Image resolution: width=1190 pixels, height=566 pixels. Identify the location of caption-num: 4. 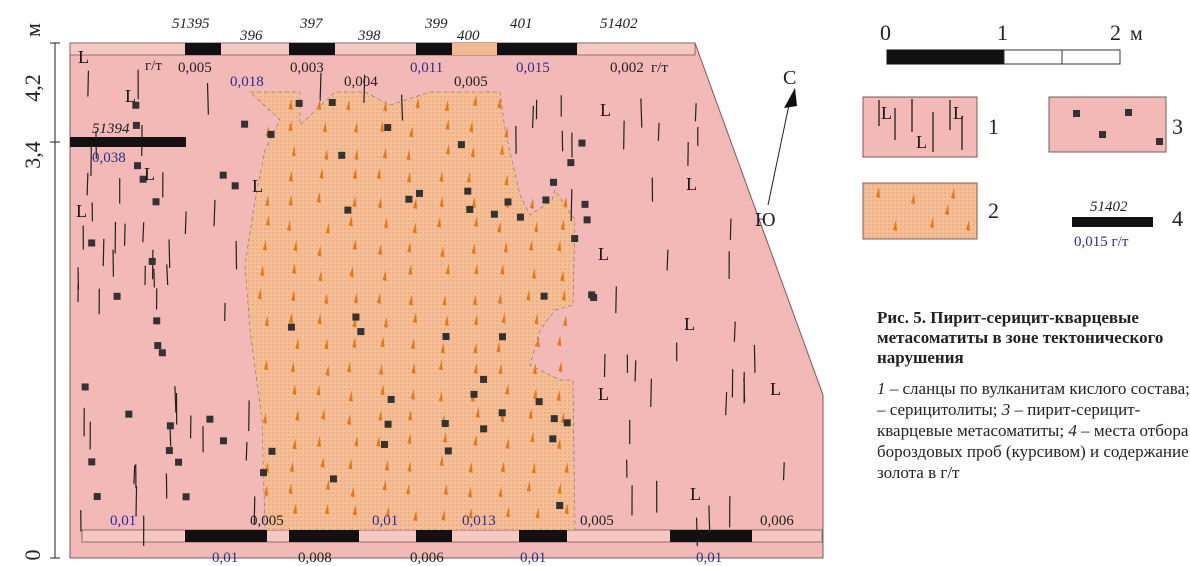
(1072, 430).